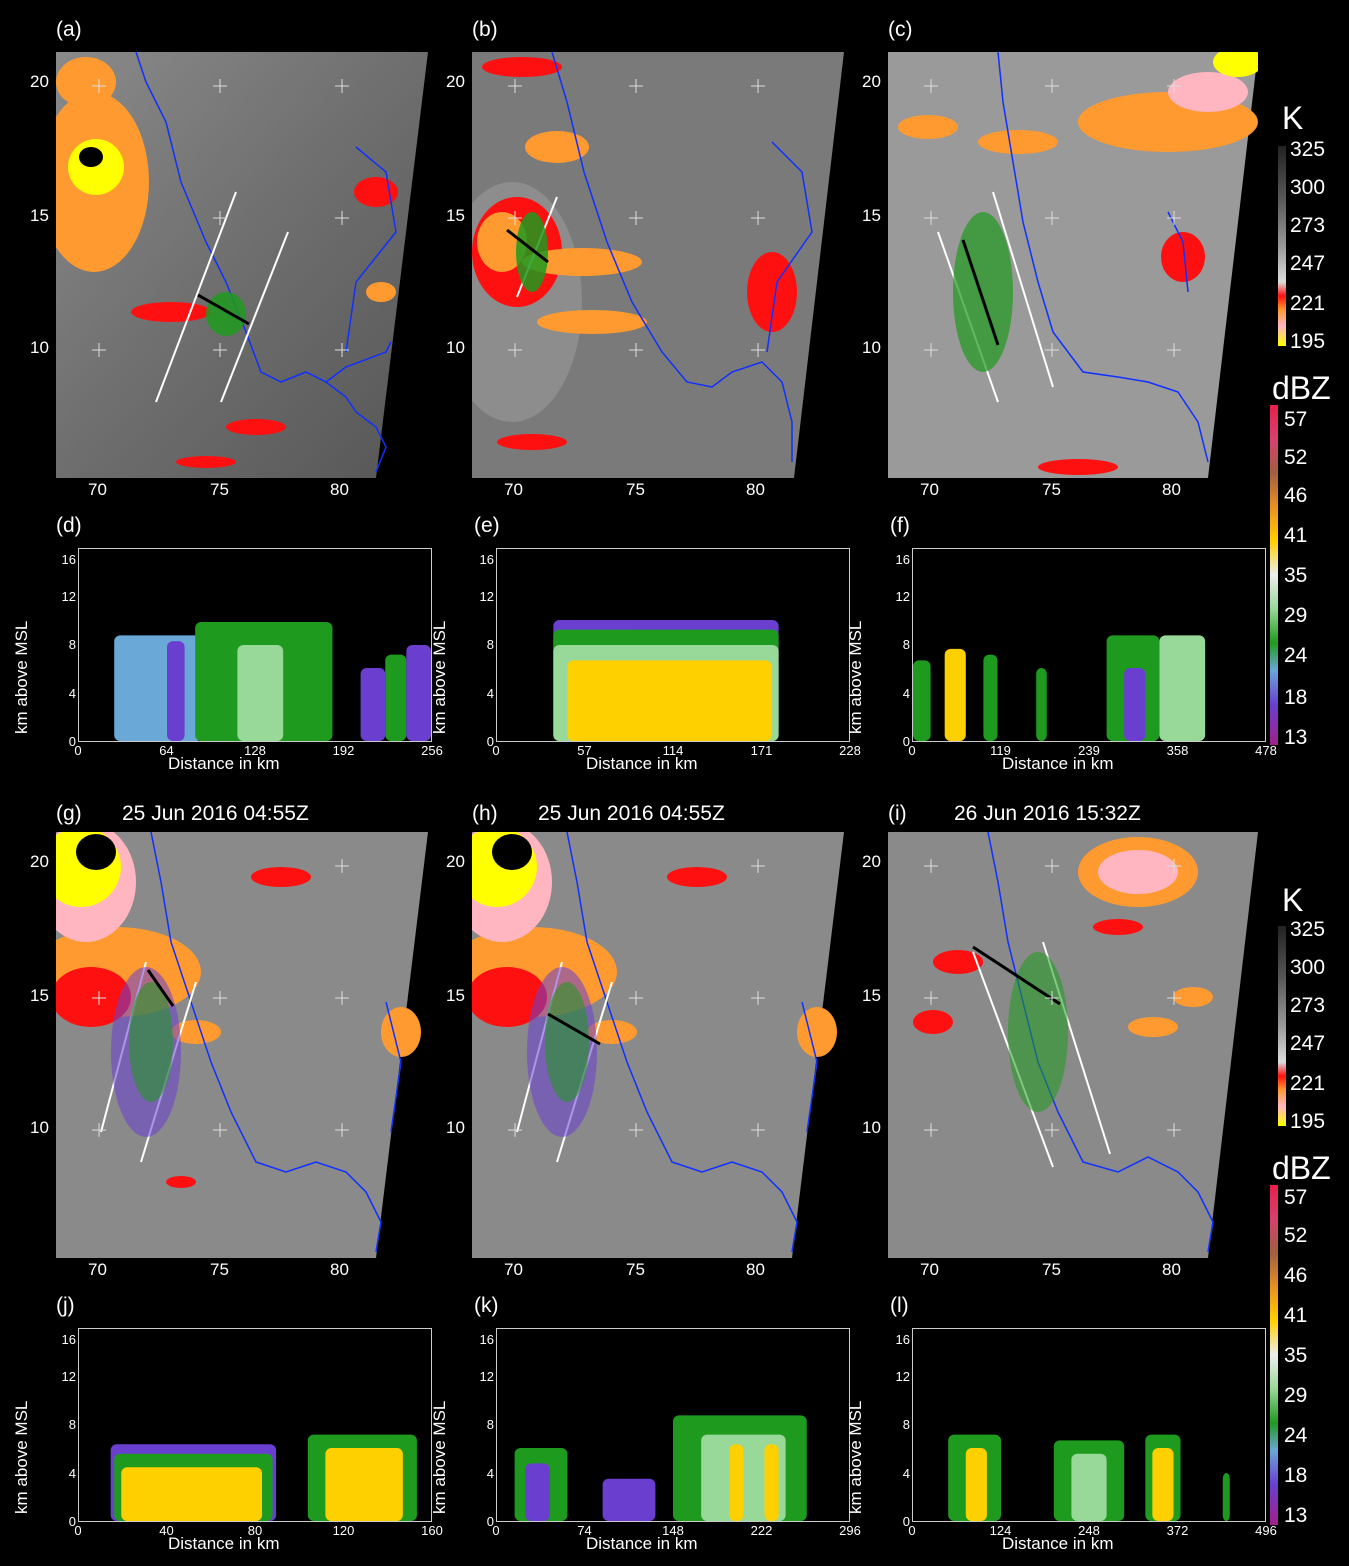 This screenshot has height=1566, width=1349. I want to click on ir-background, so click(1073, 1045).